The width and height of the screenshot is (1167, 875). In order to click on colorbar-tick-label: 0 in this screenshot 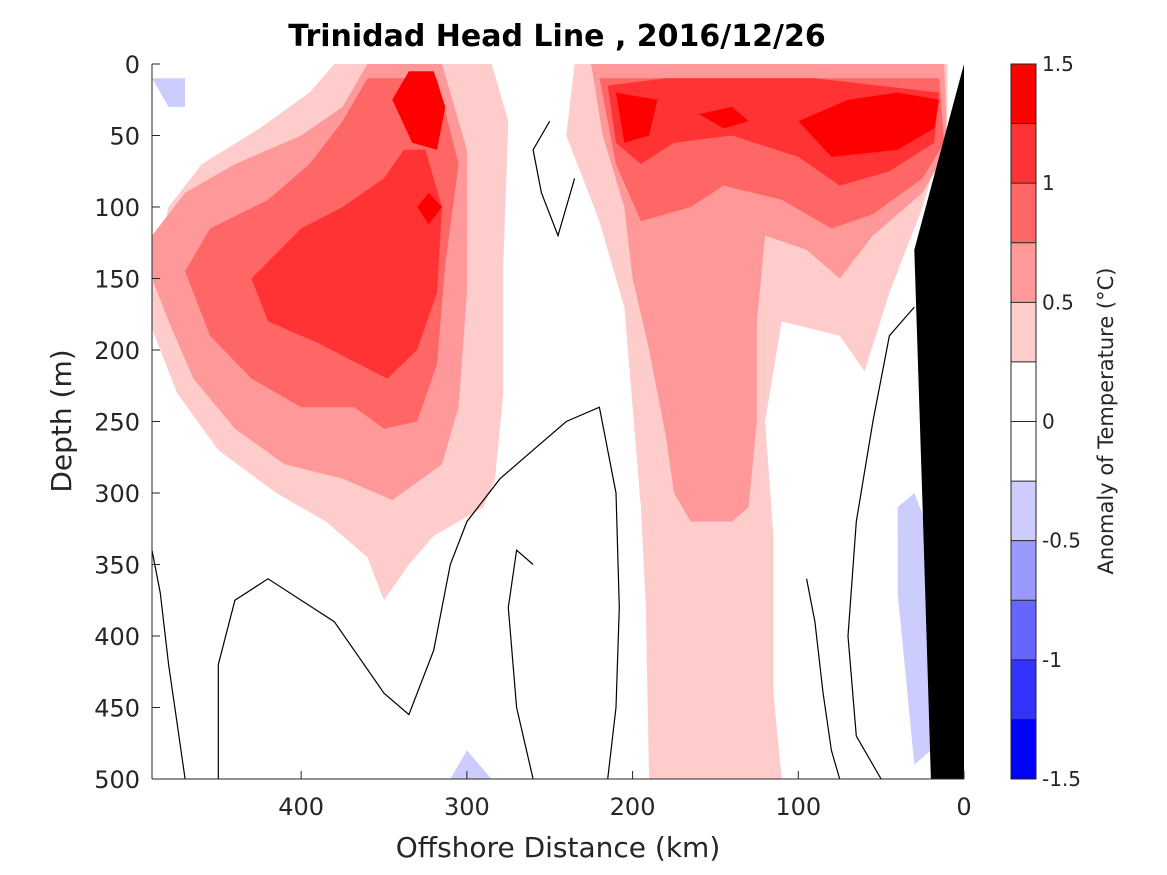, I will do `click(1048, 422)`.